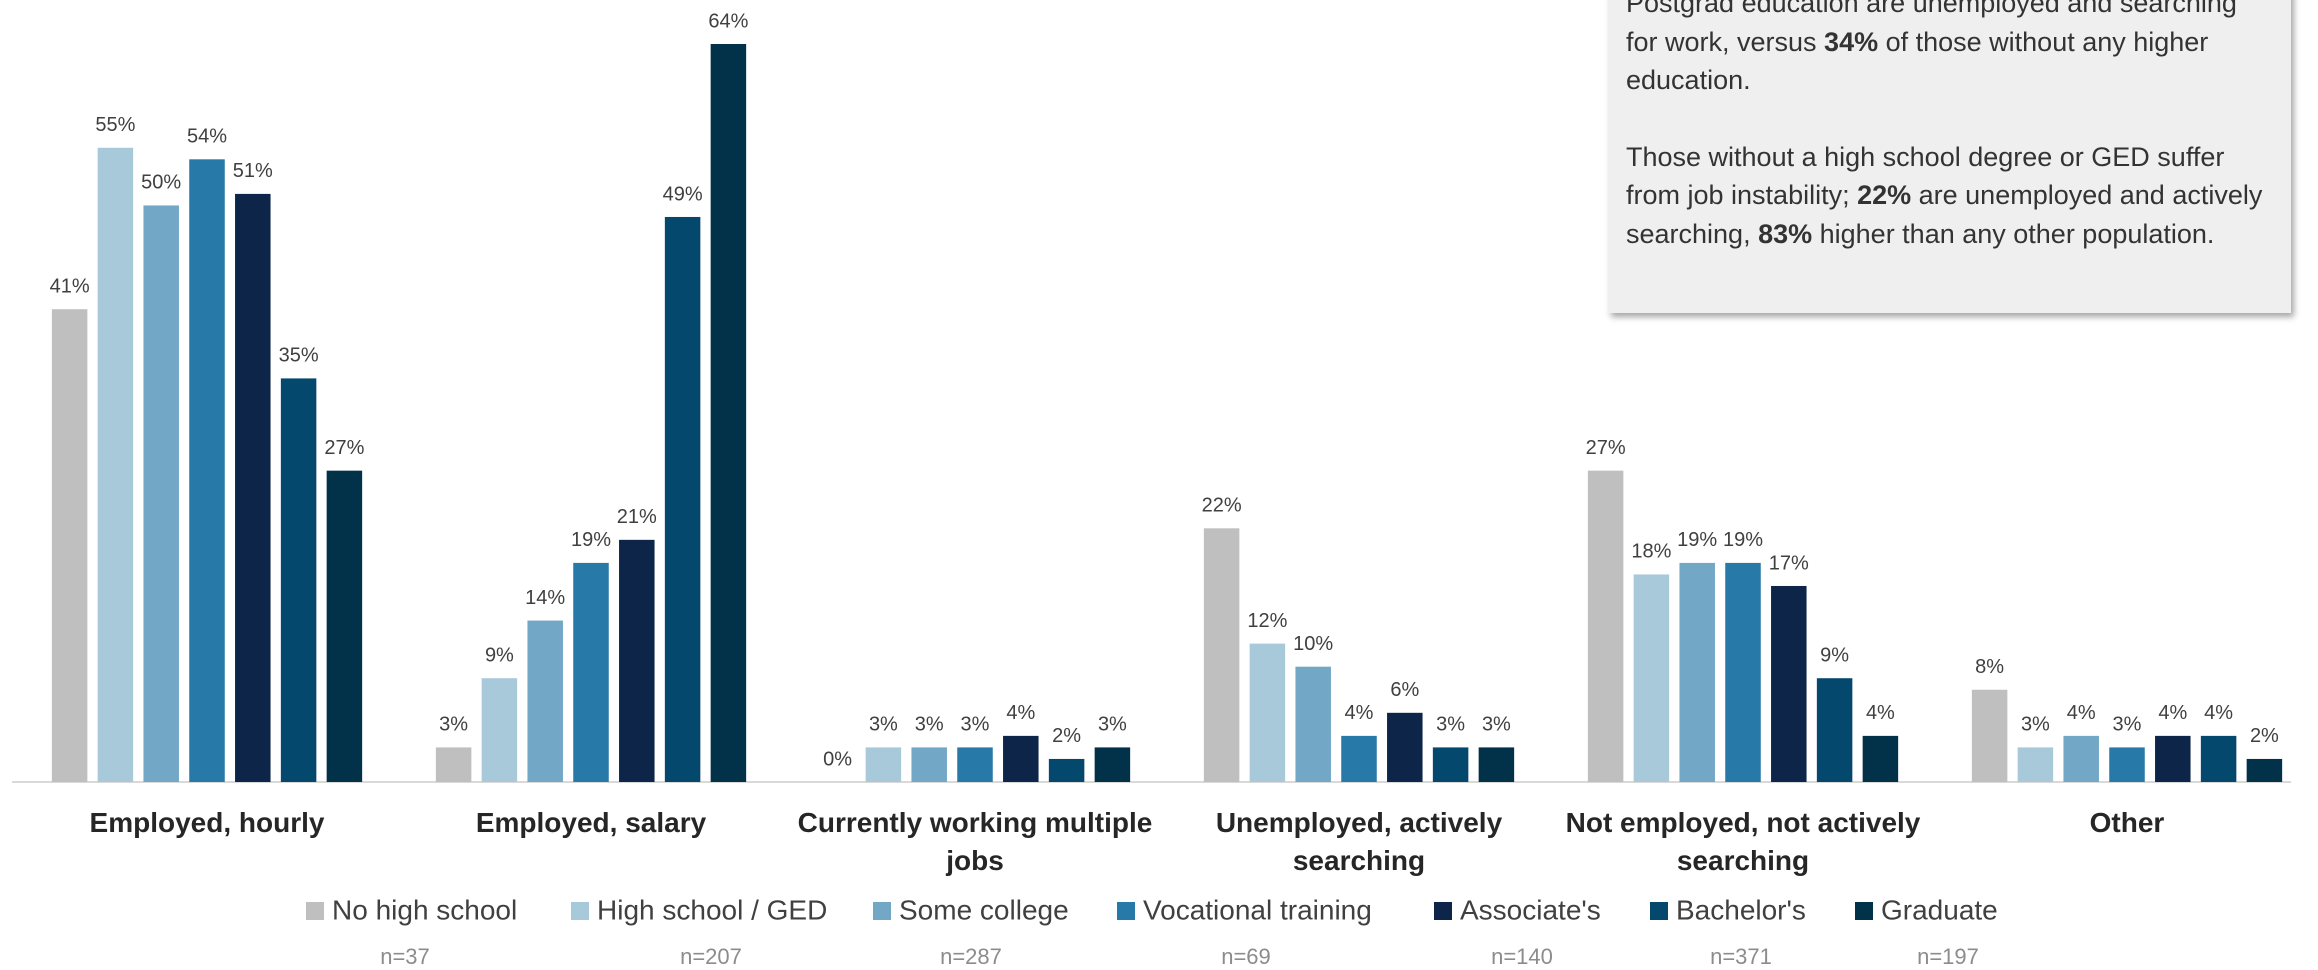  What do you see at coordinates (253, 171) in the screenshot?
I see `value-label: 51%` at bounding box center [253, 171].